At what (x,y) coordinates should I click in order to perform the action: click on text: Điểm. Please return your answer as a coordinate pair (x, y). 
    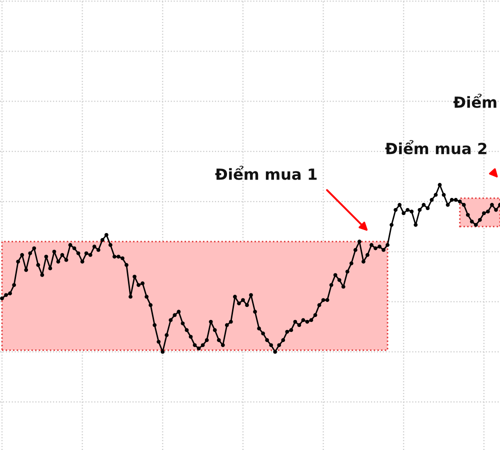
    Looking at the image, I should click on (474, 101).